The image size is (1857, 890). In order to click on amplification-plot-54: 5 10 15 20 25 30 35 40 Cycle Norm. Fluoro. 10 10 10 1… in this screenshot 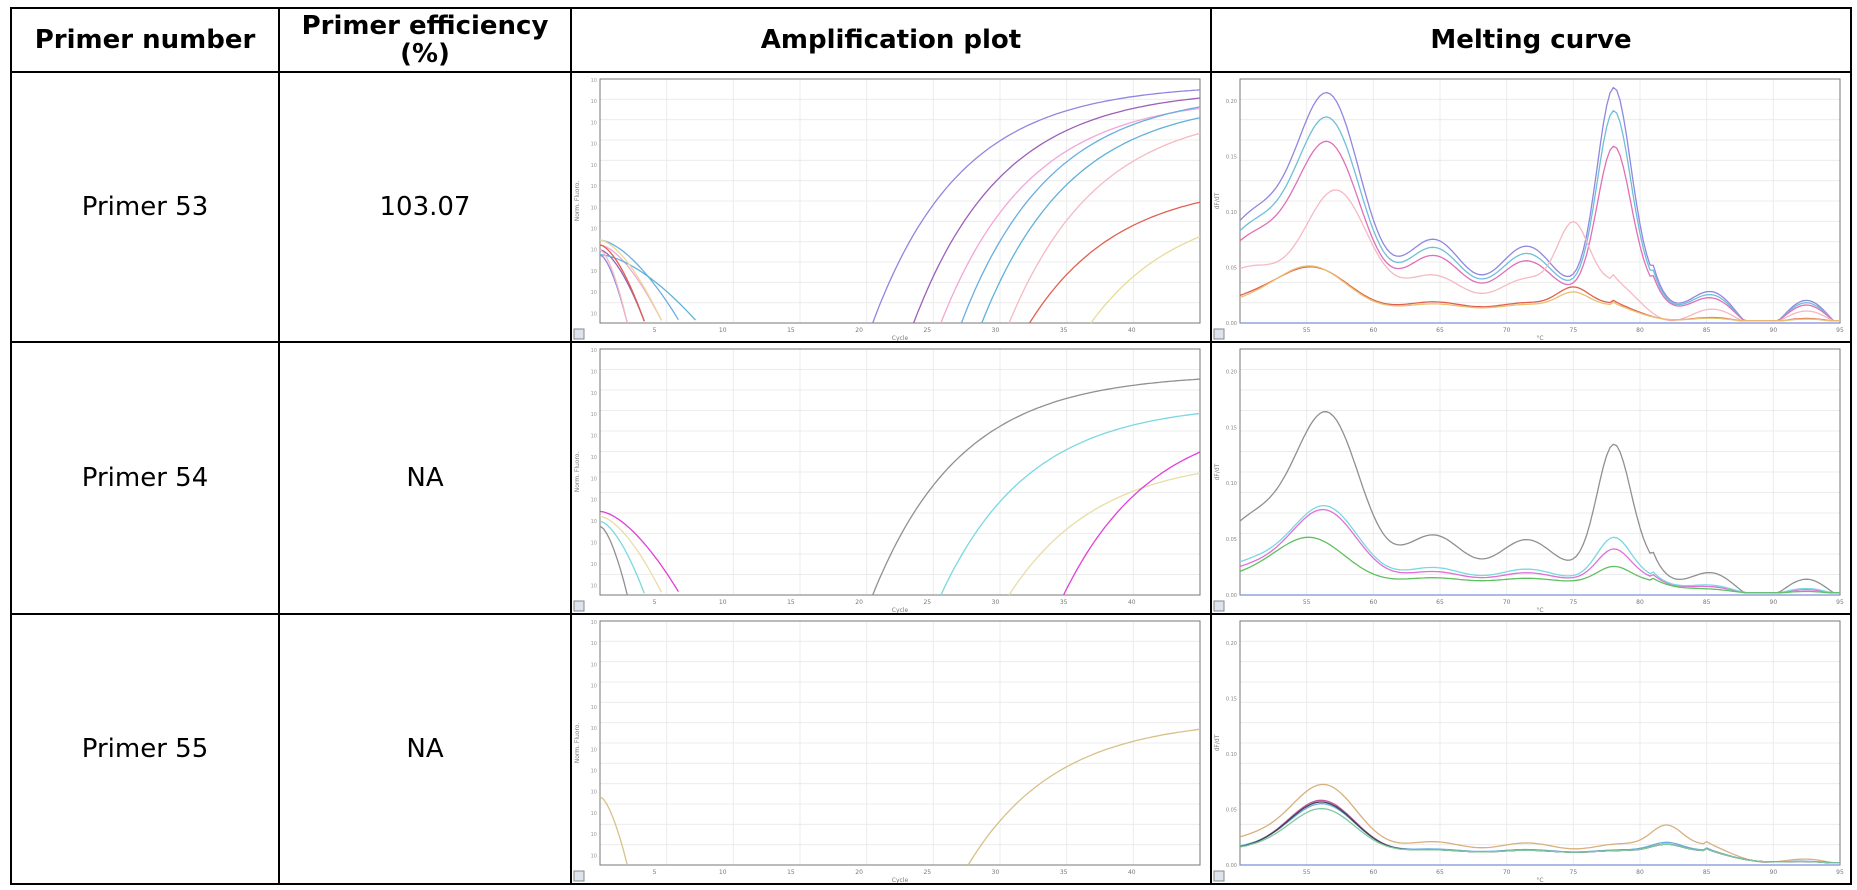, I will do `click(890, 478)`.